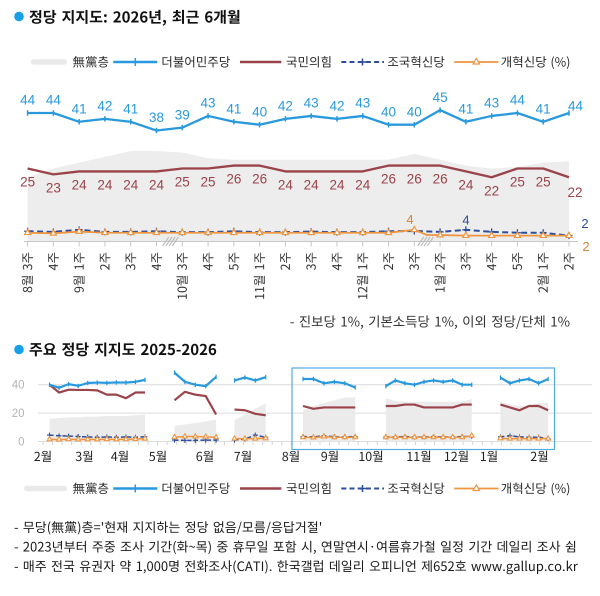 The height and width of the screenshot is (596, 600). Describe the element at coordinates (53, 187) in the screenshot. I see `svg-text: 23` at that location.